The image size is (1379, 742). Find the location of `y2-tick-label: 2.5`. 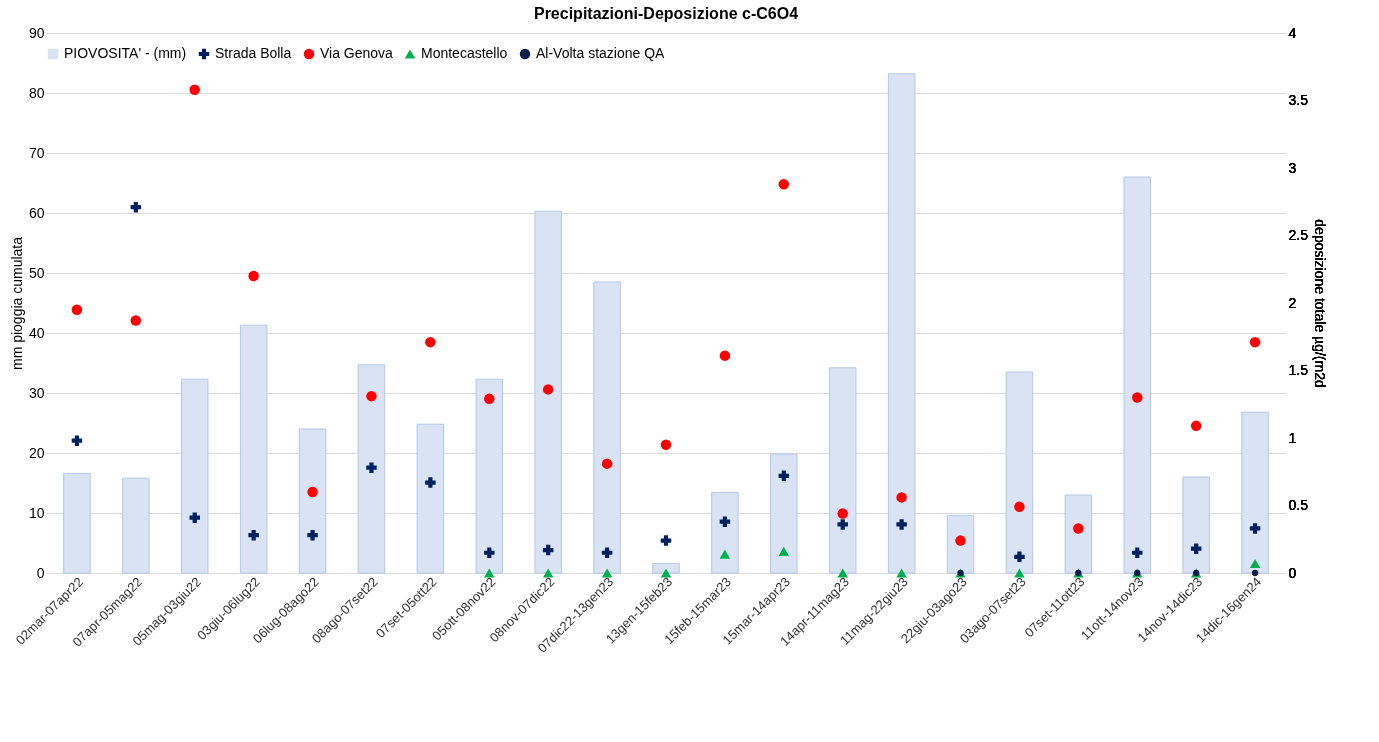

y2-tick-label: 2.5 is located at coordinates (1298, 235).